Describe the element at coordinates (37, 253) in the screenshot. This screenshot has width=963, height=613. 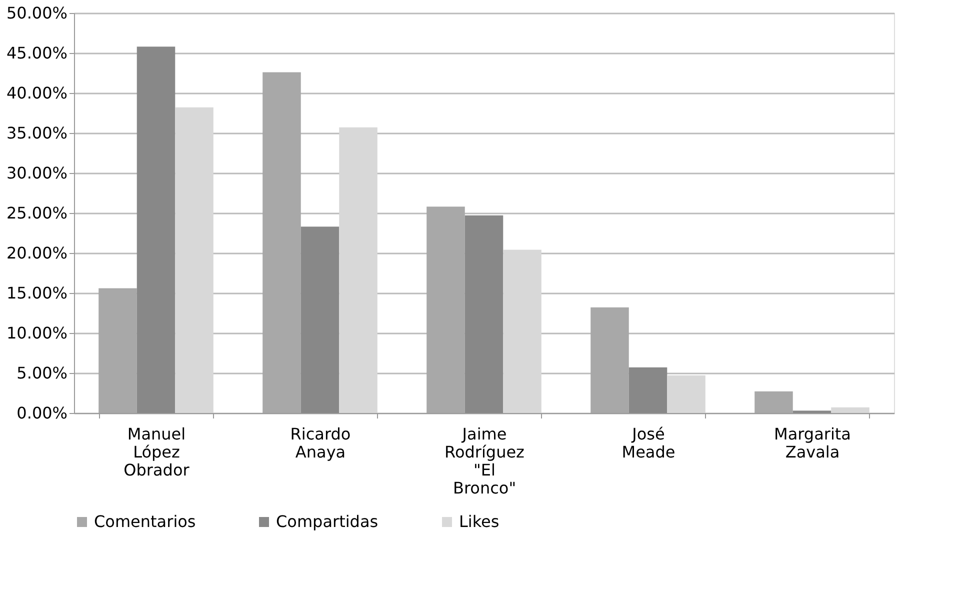
I see `y-tick-label: 20.00%` at that location.